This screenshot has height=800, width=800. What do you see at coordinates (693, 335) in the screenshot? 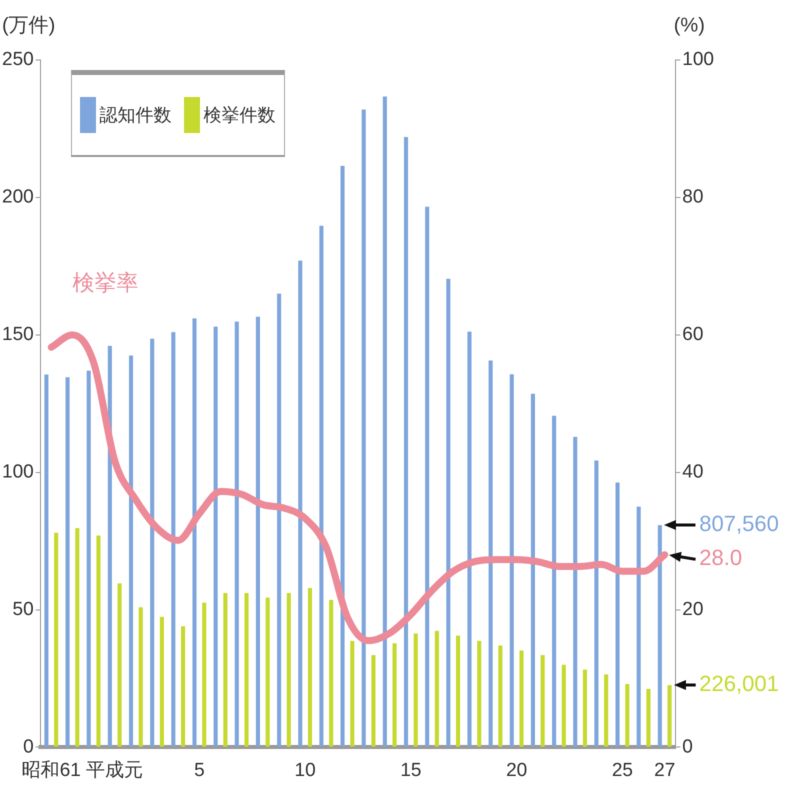
I see `y2-tick-label: 60` at bounding box center [693, 335].